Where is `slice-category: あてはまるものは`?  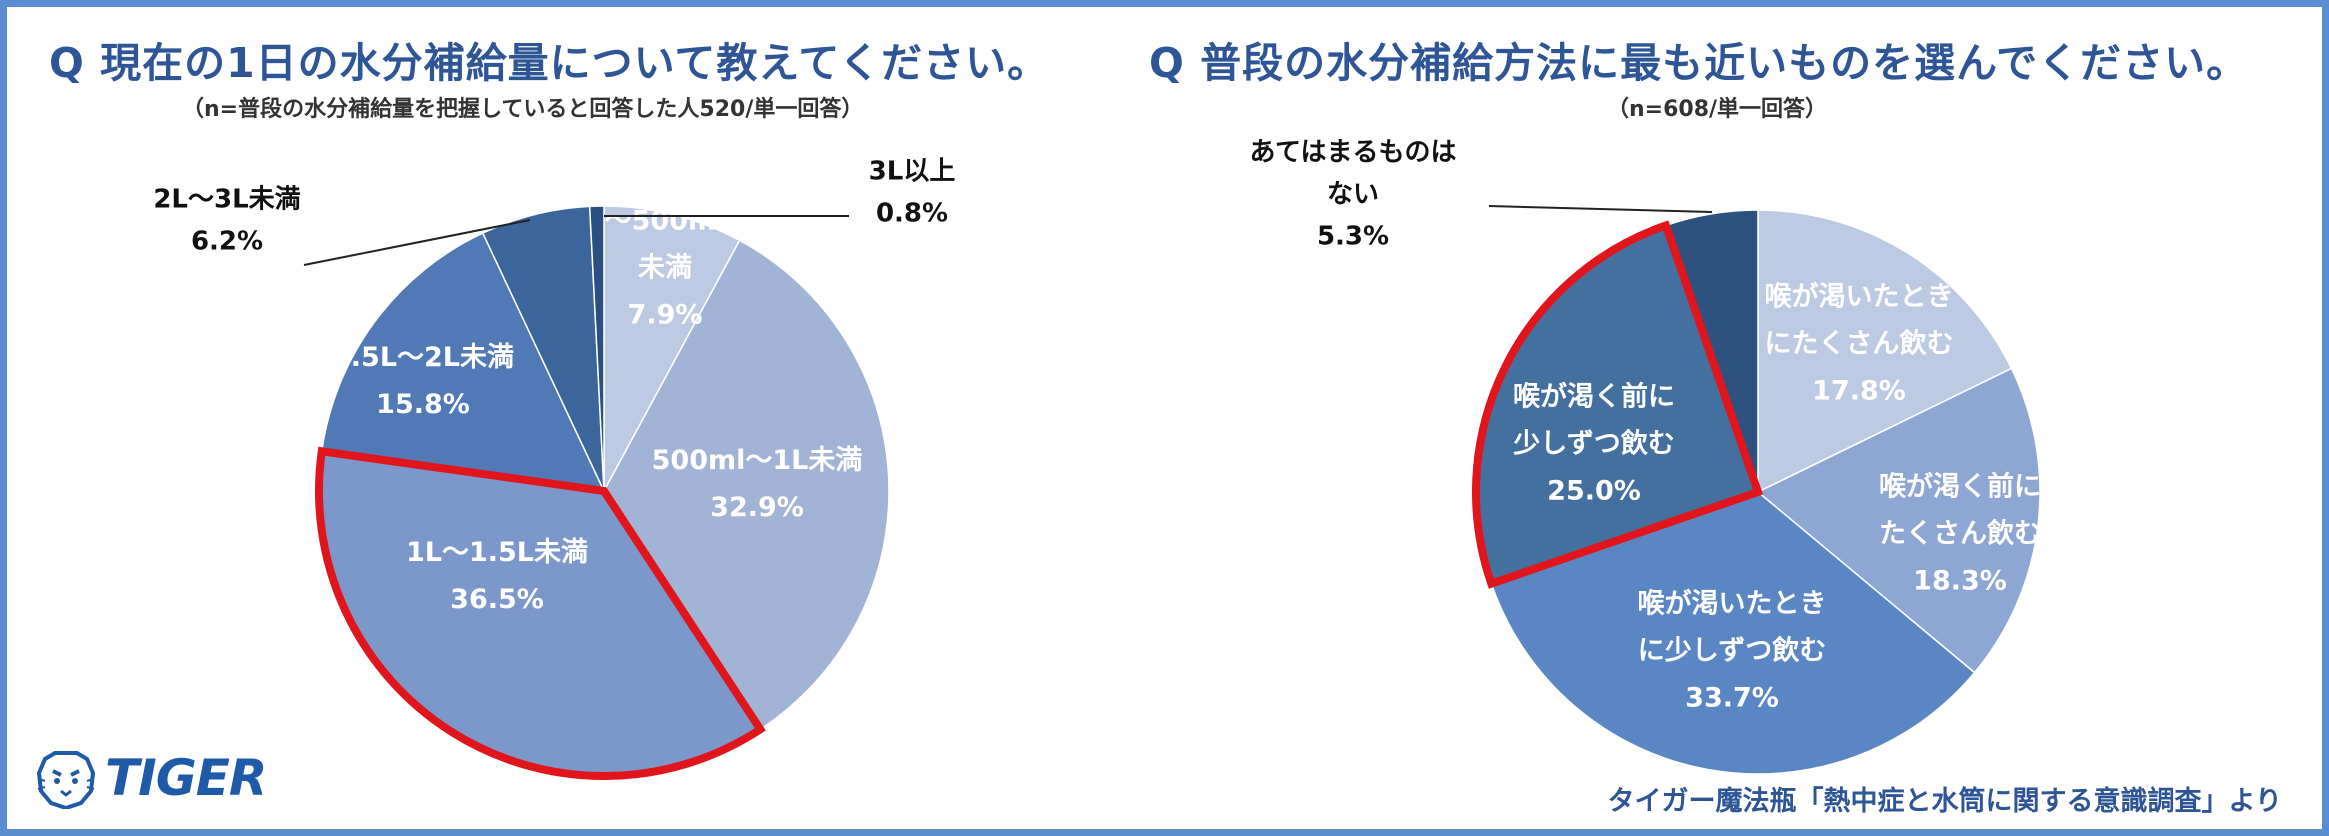
slice-category: あてはまるものは is located at coordinates (1353, 153).